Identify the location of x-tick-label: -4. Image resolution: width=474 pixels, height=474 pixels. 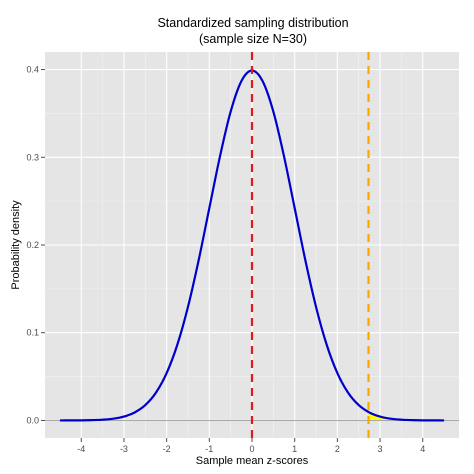
(81, 449).